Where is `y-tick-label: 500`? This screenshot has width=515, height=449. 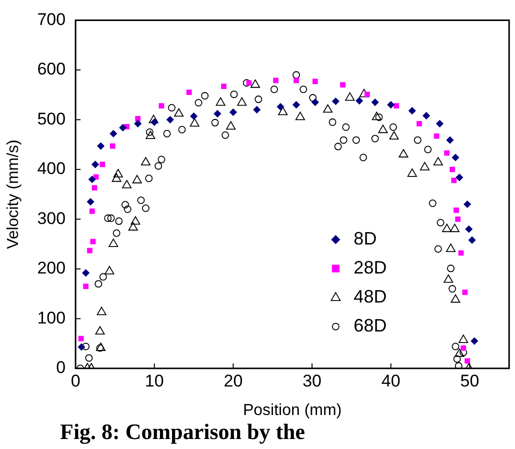 y-tick-label: 500 is located at coordinates (51, 118).